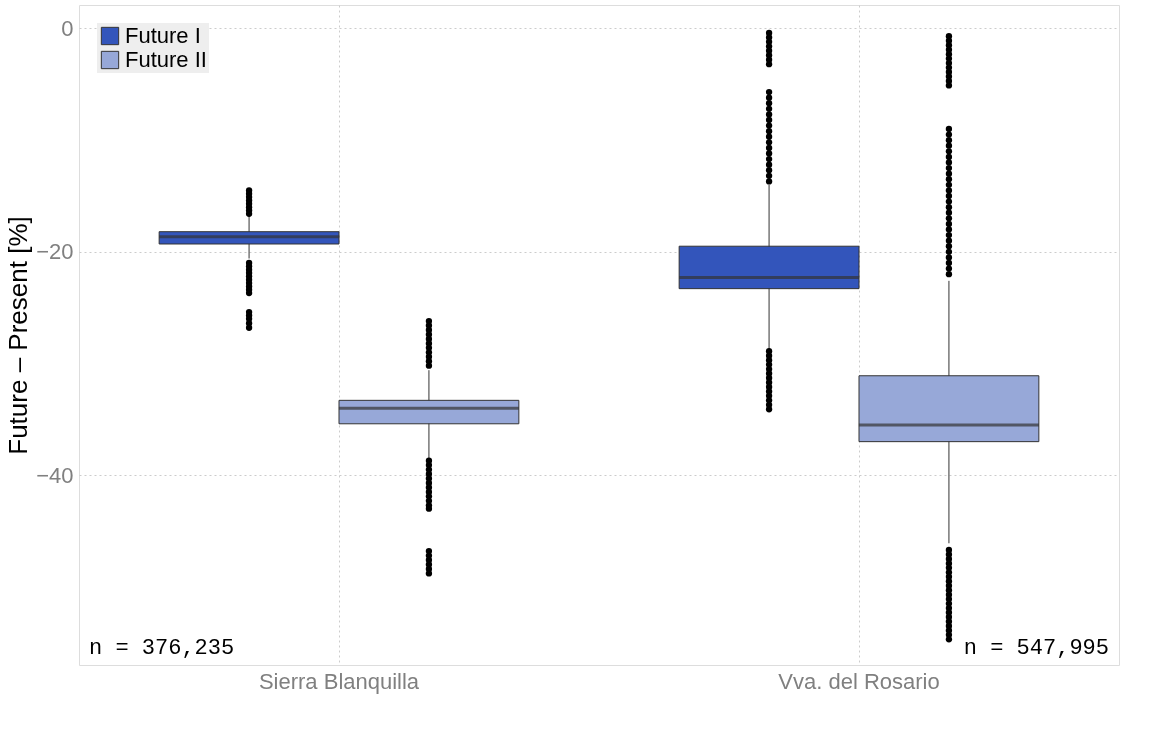 This screenshot has height=751, width=1167. I want to click on y-tick-label: −40, so click(55, 475).